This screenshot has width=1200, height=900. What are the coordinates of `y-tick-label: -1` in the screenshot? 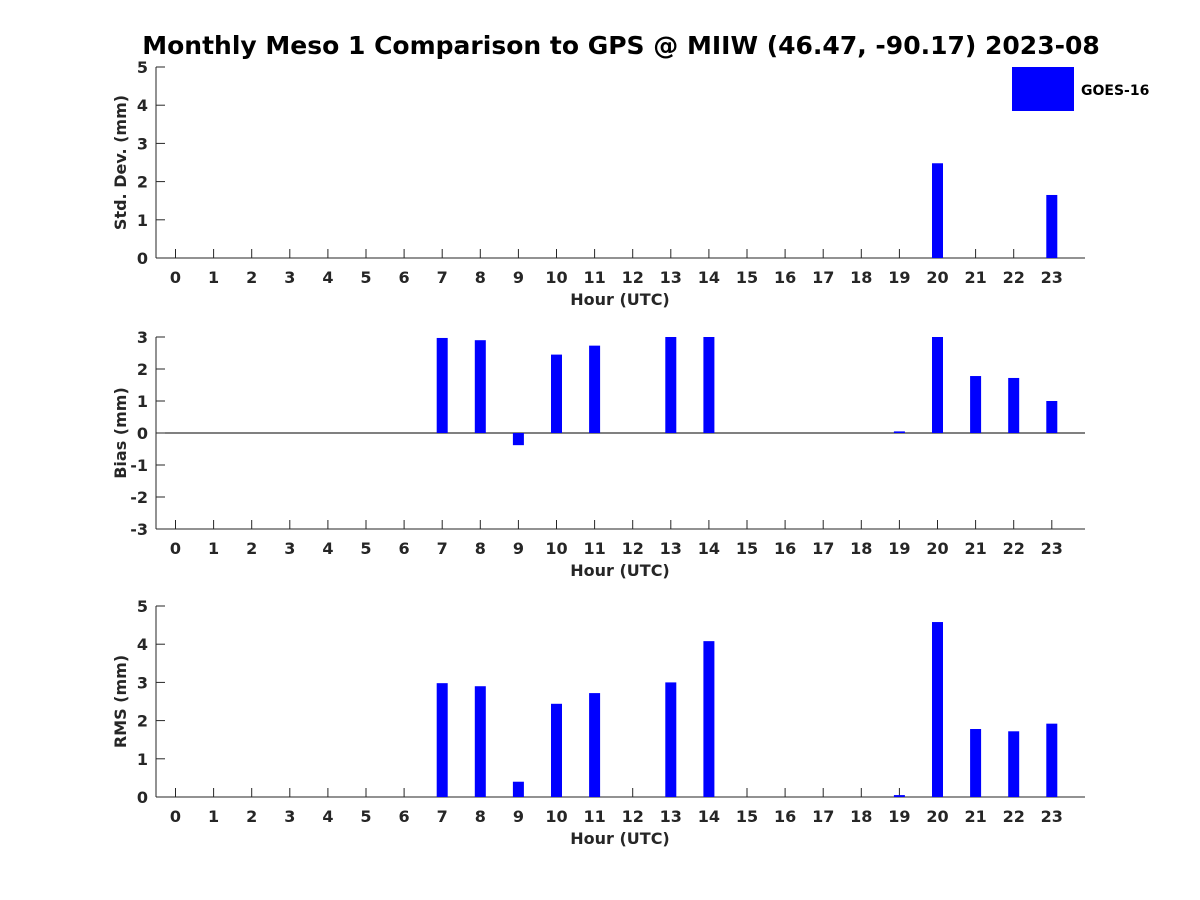 It's located at (139, 465).